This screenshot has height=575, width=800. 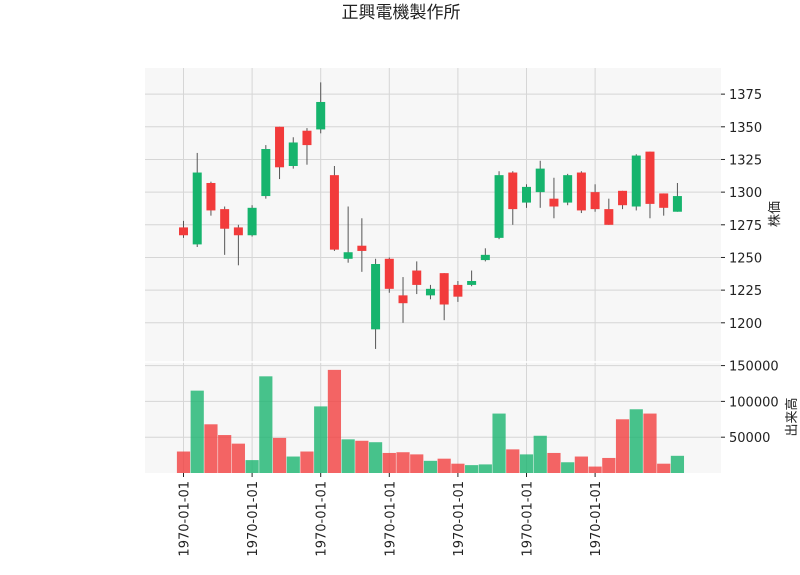 What do you see at coordinates (401, 13) in the screenshot?
I see `chart-title: 正興電機製作所` at bounding box center [401, 13].